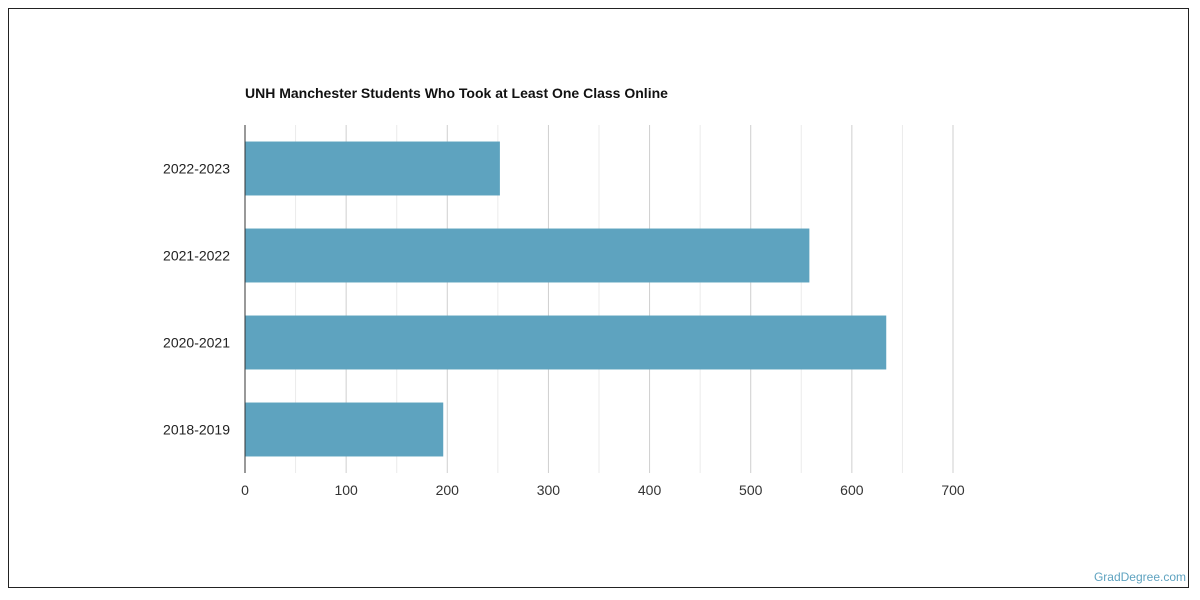 This screenshot has width=1200, height=600. Describe the element at coordinates (650, 490) in the screenshot. I see `x-tick-label: 400` at that location.